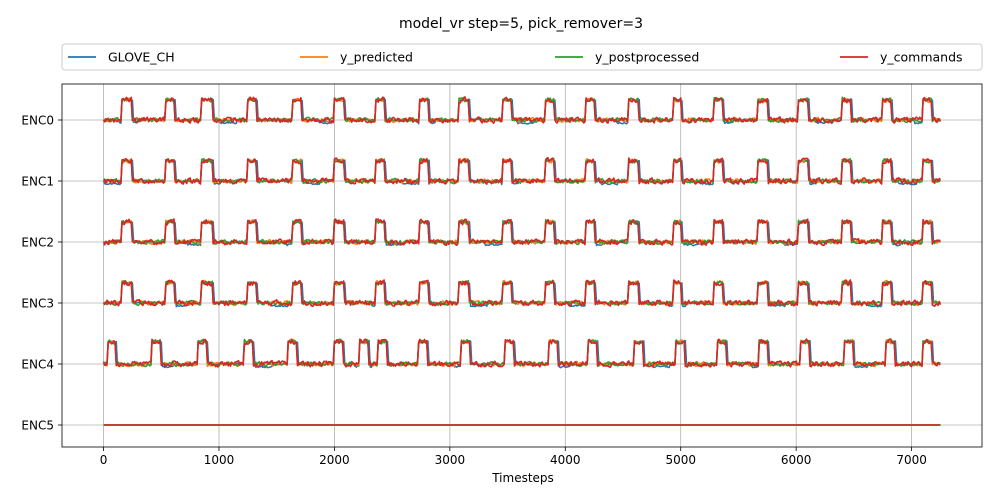  I want to click on x-tick-label: 3000, so click(450, 460).